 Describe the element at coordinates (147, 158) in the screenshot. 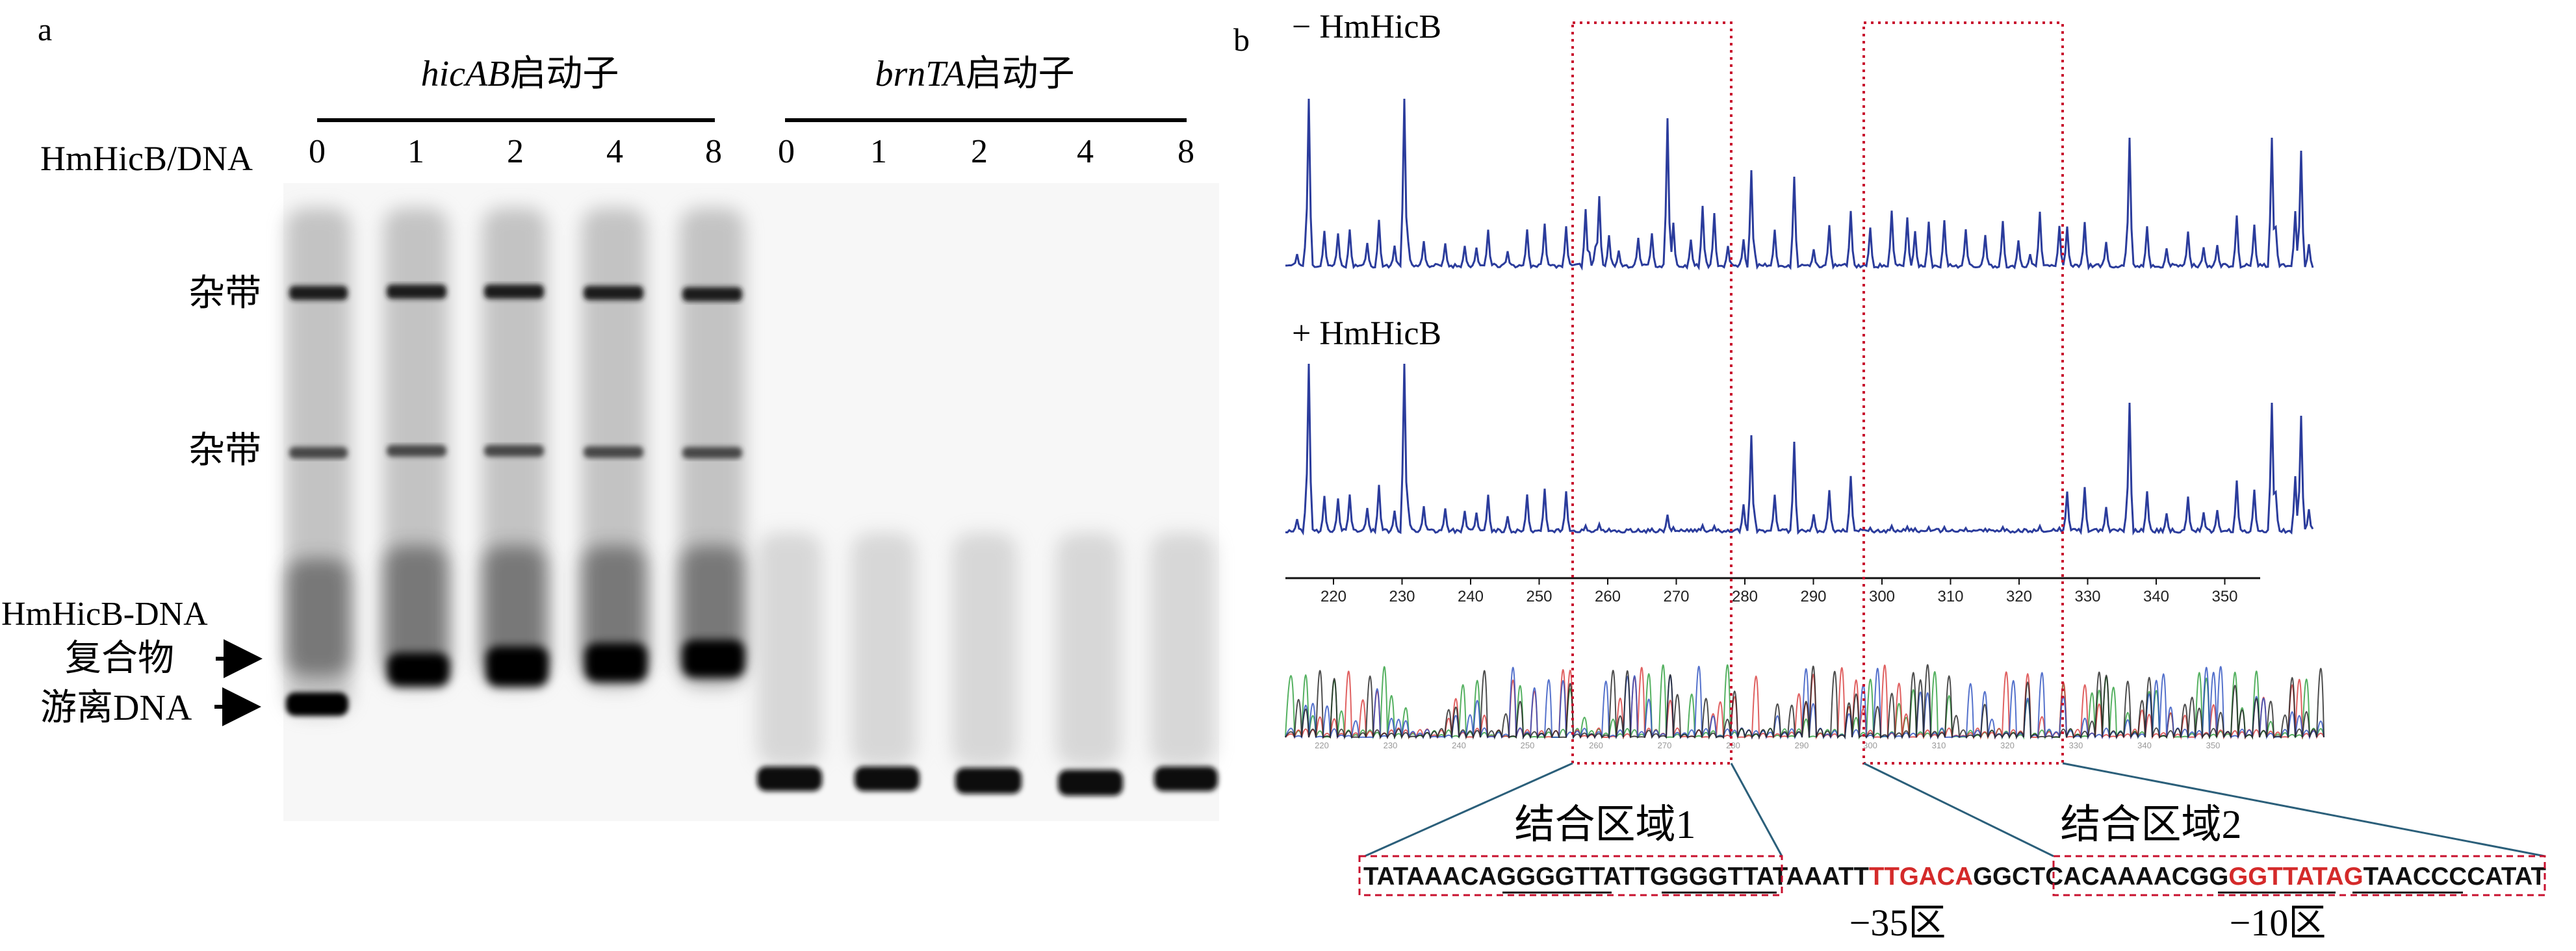

I see `ratio-label: HmHicB/DNA` at that location.